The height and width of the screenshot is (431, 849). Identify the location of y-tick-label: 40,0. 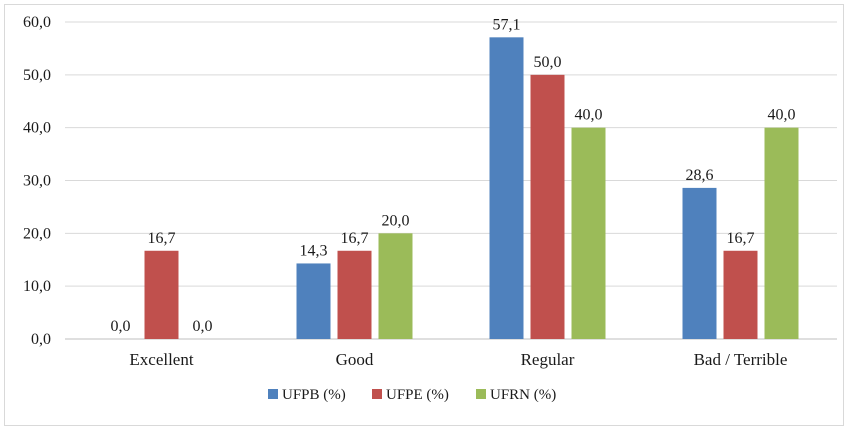
(37, 128).